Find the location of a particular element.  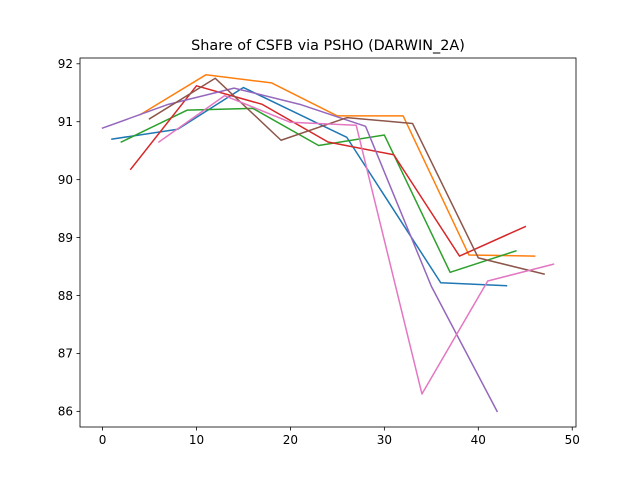

y-tick-label: 86 is located at coordinates (65, 412).